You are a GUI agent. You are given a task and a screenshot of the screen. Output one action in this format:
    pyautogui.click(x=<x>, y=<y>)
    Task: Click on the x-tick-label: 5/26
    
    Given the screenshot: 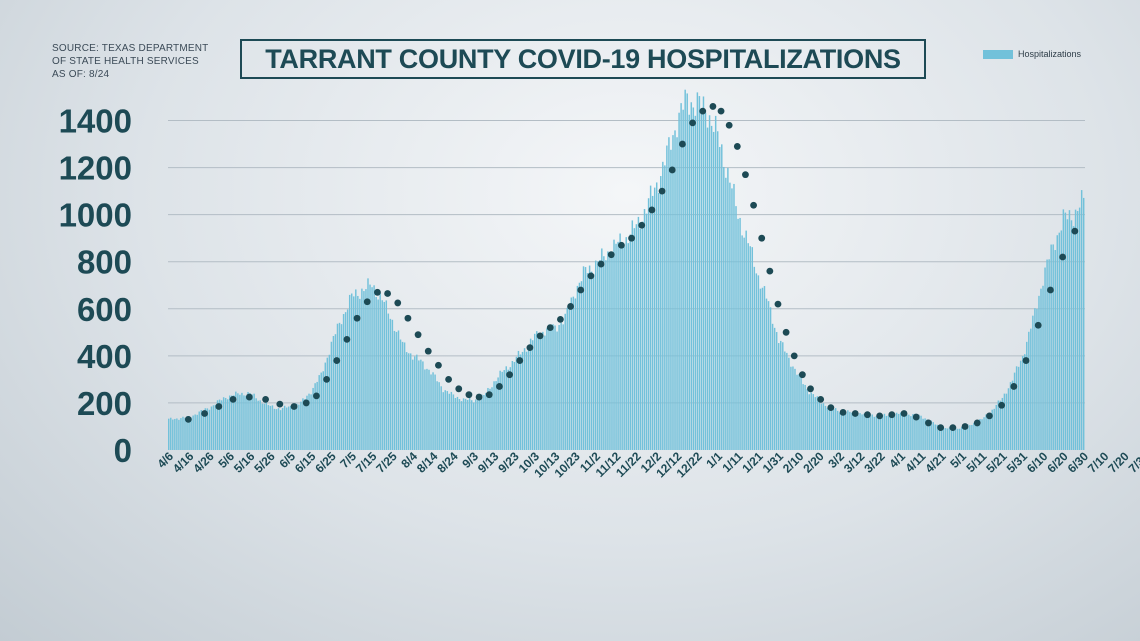 What is the action you would take?
    pyautogui.click(x=264, y=462)
    